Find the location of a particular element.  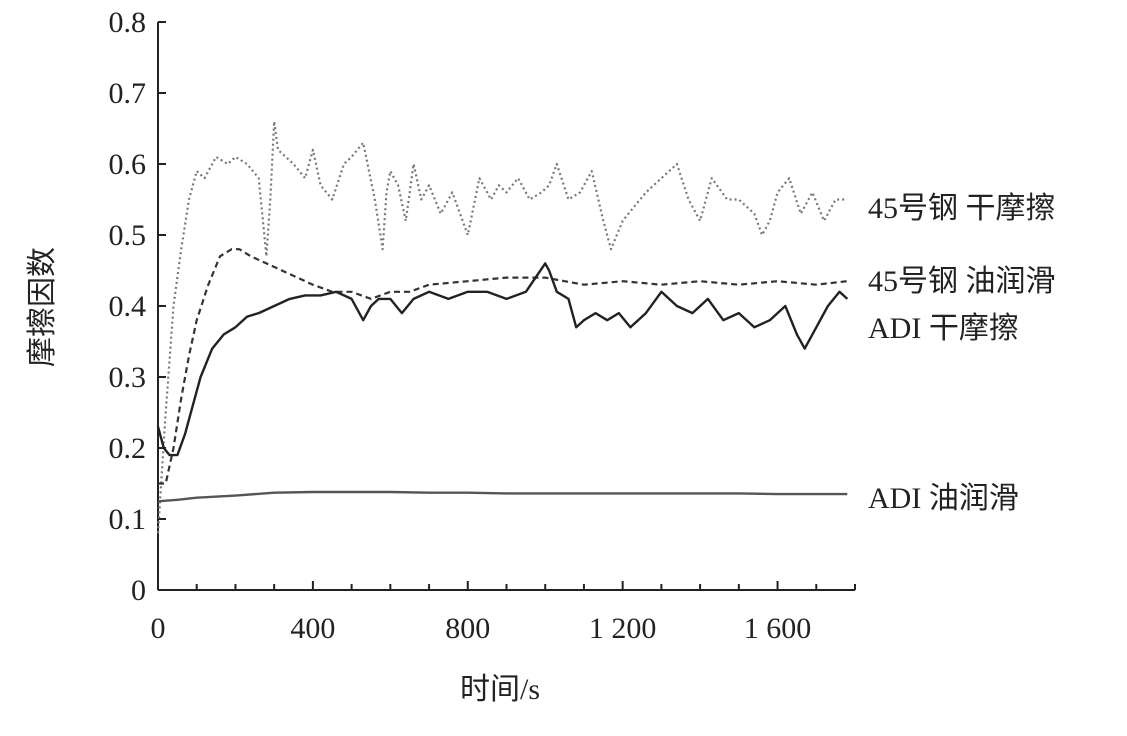

y-tick-label: 0.2 is located at coordinates (128, 448).